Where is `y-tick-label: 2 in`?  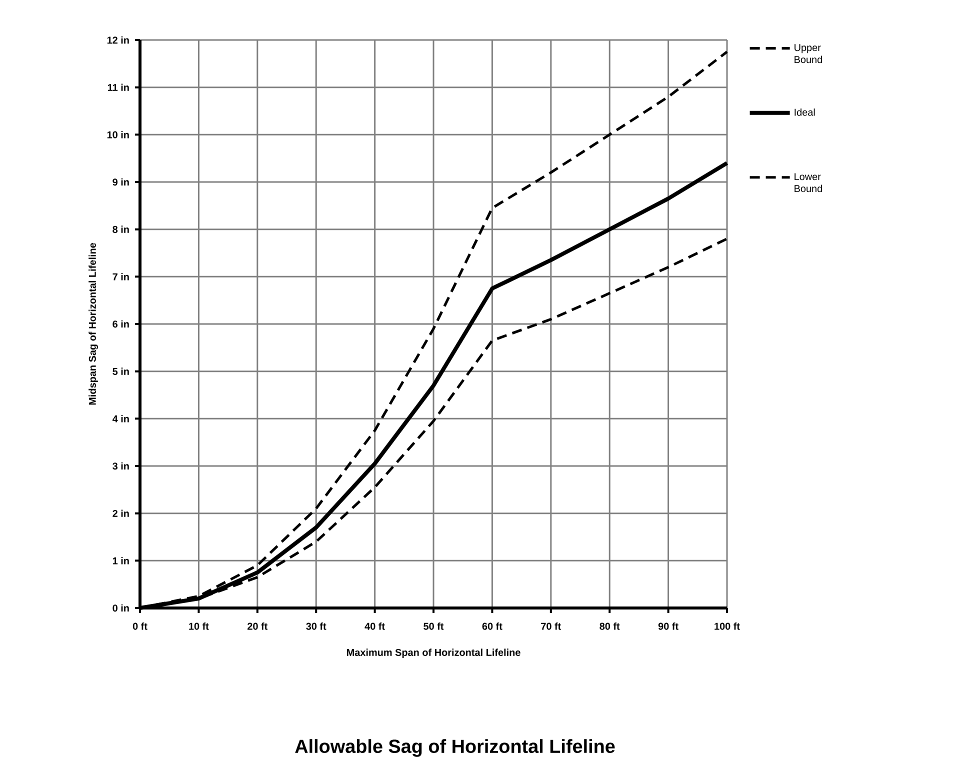 y-tick-label: 2 in is located at coordinates (120, 513).